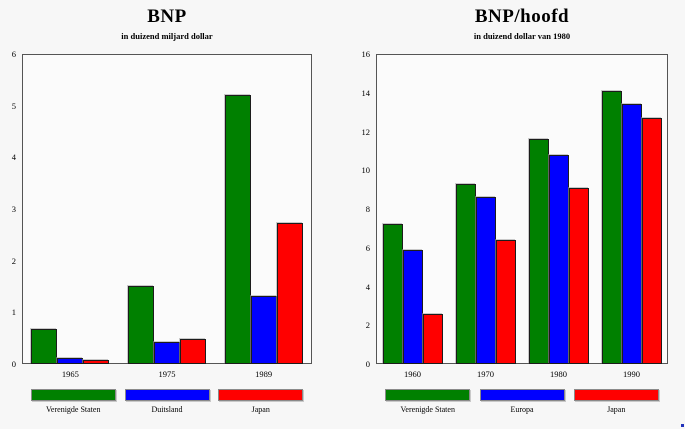 This screenshot has width=685, height=429. I want to click on y-tick-label: 10, so click(366, 170).